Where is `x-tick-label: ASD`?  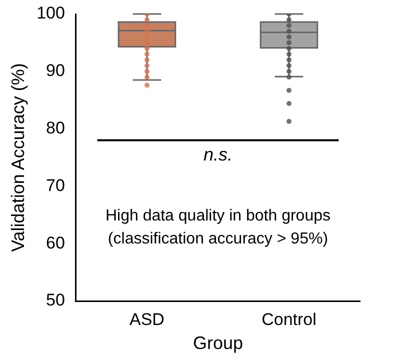
x-tick-label: ASD is located at coordinates (146, 319).